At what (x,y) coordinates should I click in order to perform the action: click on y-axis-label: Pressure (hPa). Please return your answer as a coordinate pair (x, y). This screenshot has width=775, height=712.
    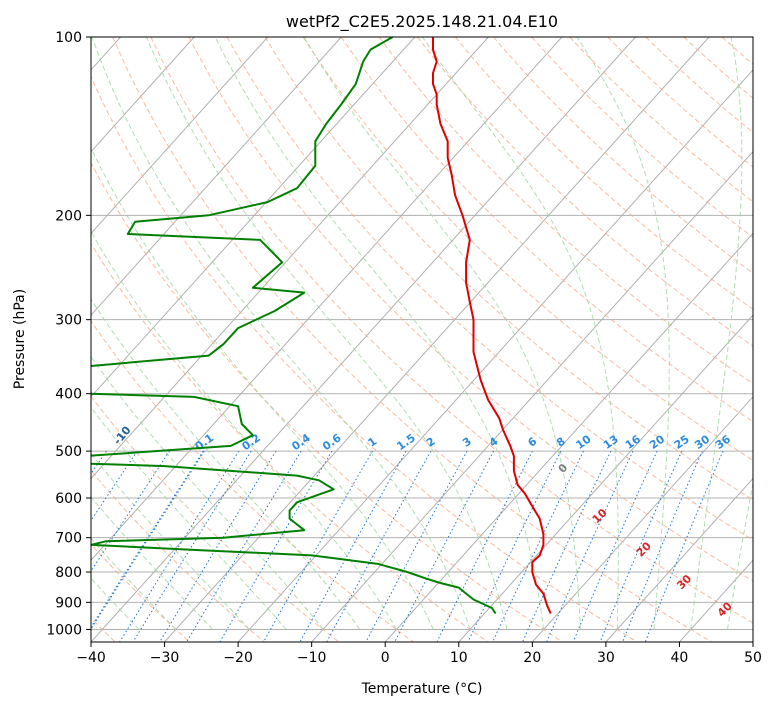
    Looking at the image, I should click on (20, 339).